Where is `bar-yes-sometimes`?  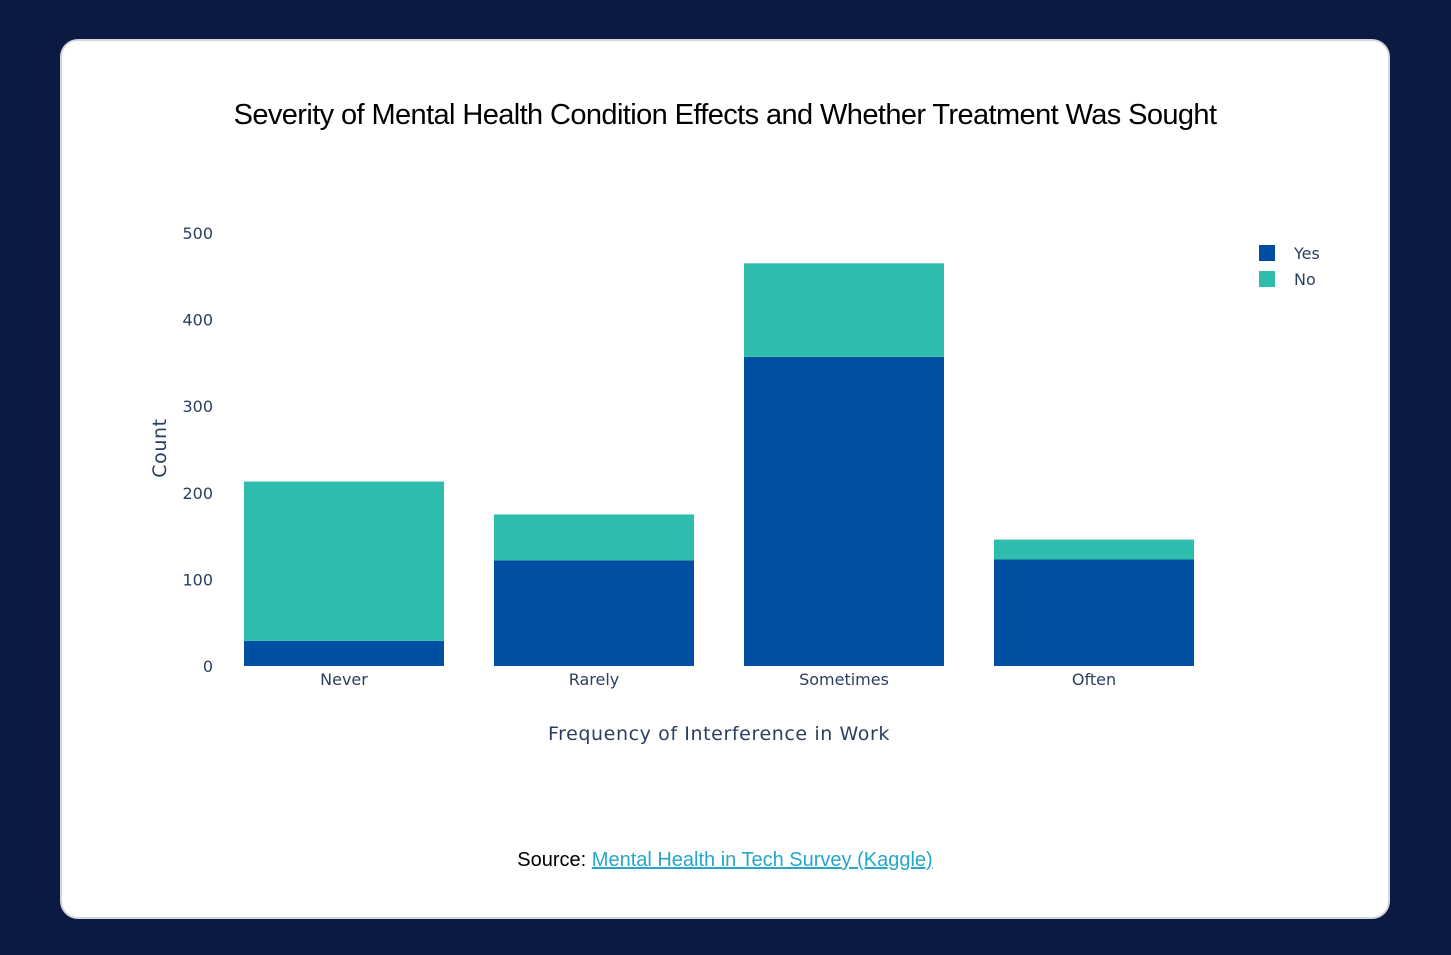
bar-yes-sometimes is located at coordinates (844, 511).